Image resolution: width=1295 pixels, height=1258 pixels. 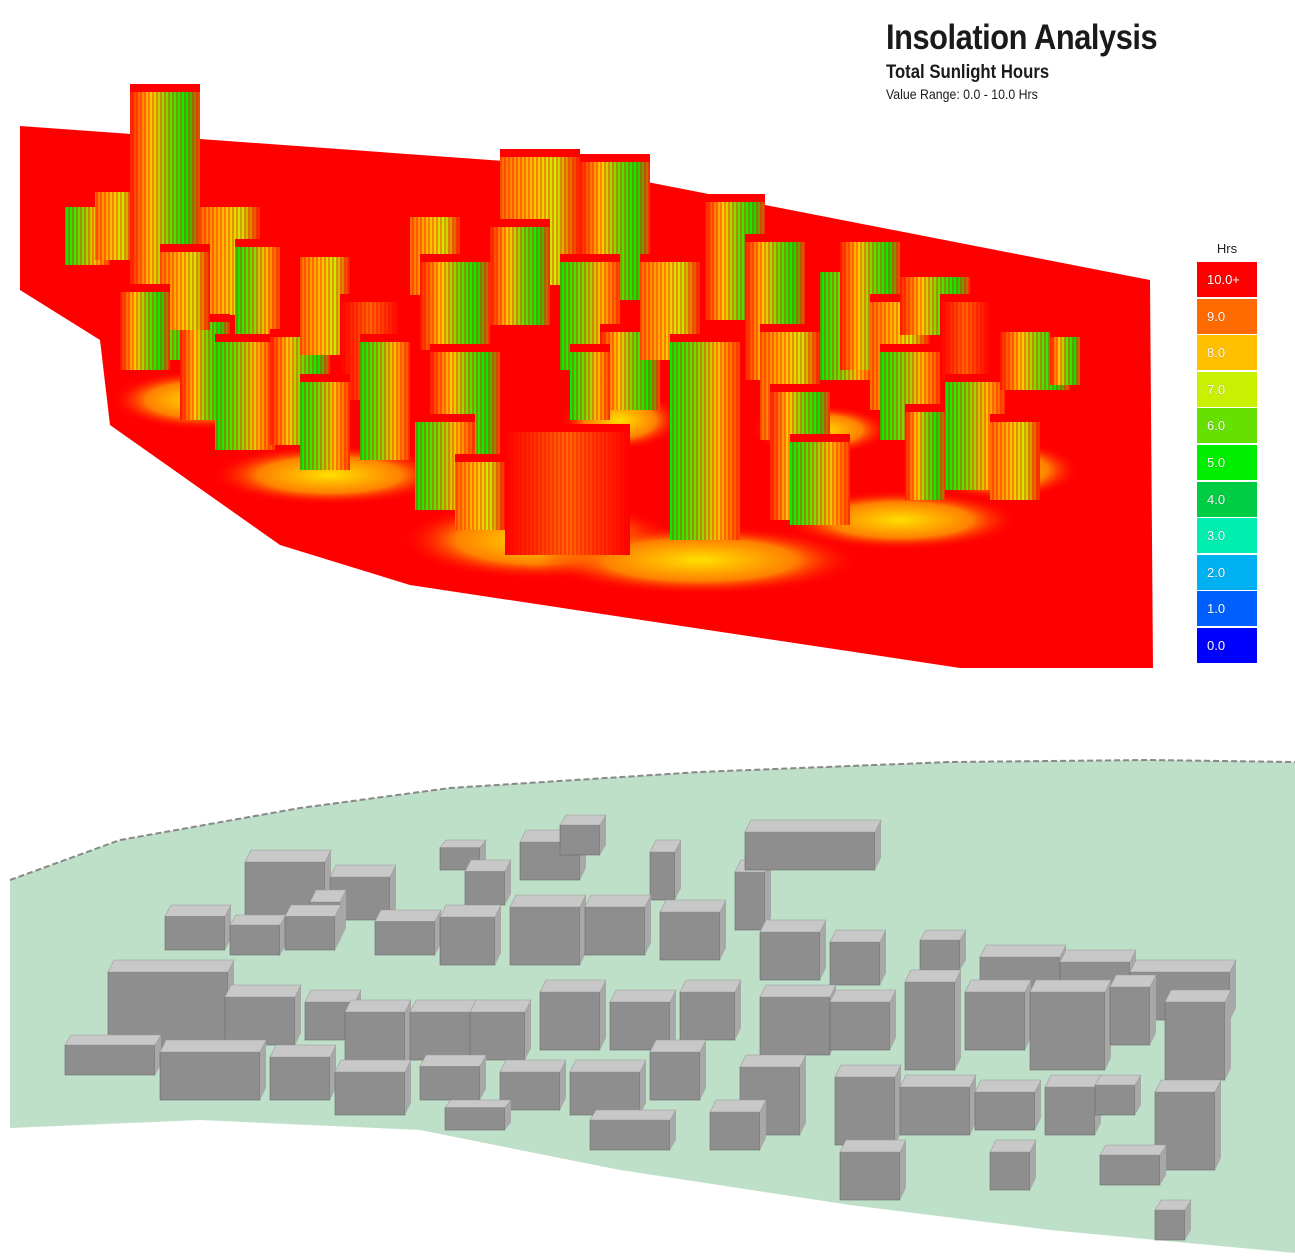 I want to click on legend-item-label: 7.0, so click(x=1216, y=389).